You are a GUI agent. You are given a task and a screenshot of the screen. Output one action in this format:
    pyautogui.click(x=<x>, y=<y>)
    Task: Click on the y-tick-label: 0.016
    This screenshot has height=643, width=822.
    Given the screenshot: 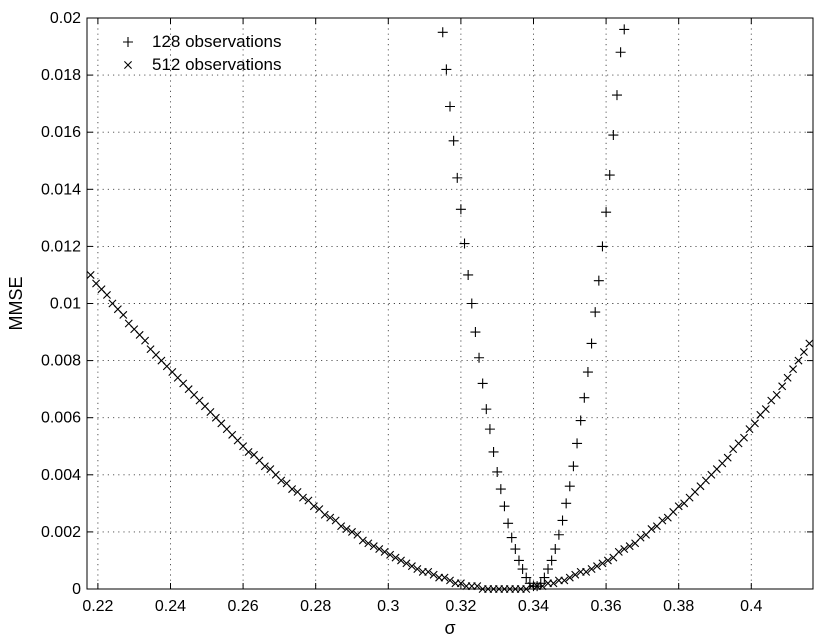 What is the action you would take?
    pyautogui.click(x=61, y=132)
    